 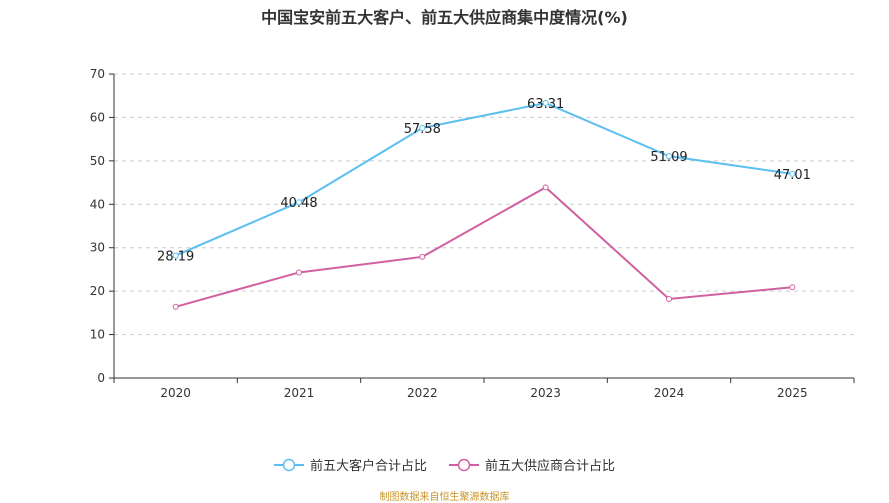 I want to click on data-label: 28.19, so click(x=175, y=257).